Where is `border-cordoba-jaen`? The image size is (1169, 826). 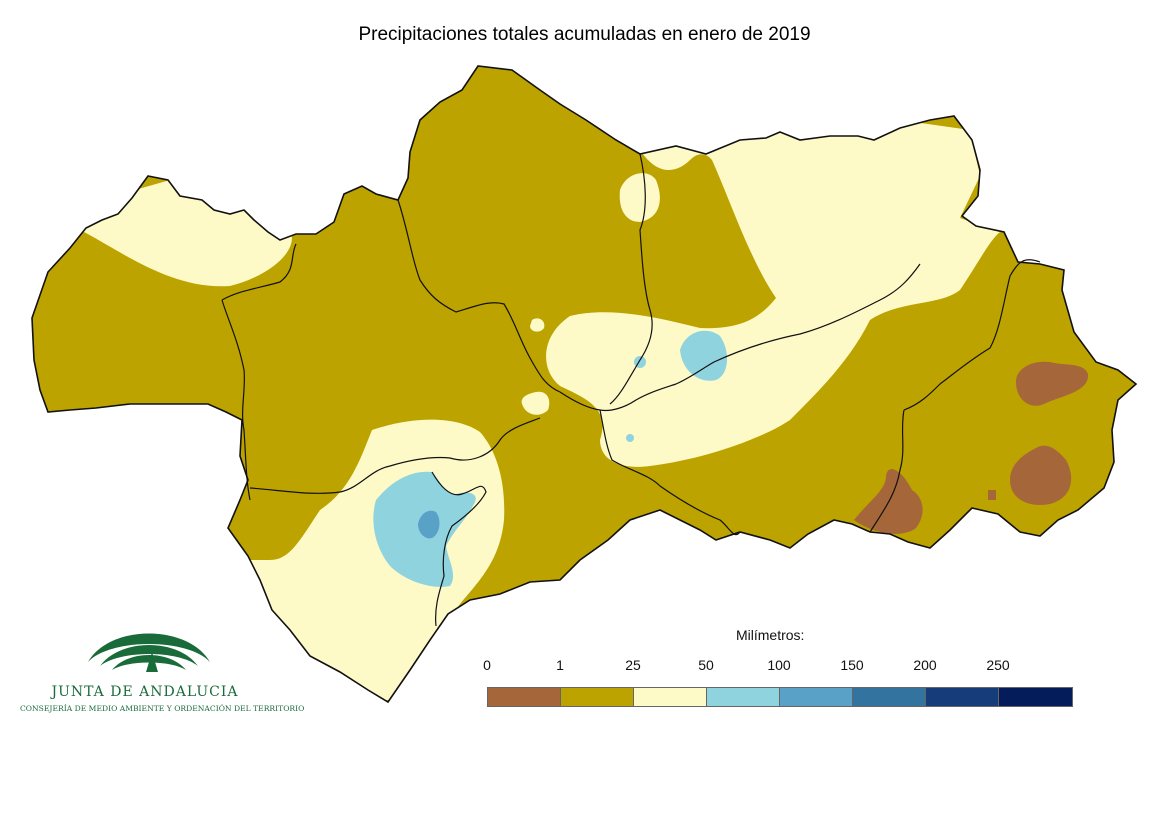 border-cordoba-jaen is located at coordinates (631, 279).